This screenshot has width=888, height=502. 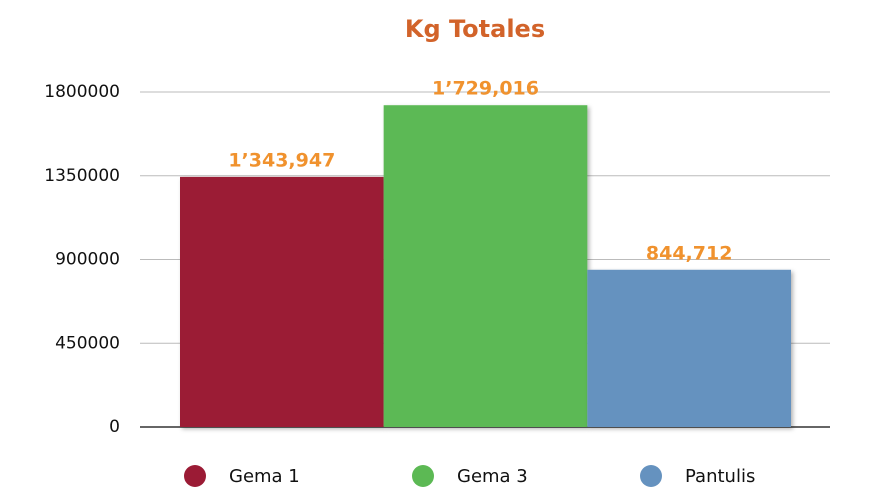 What do you see at coordinates (82, 92) in the screenshot?
I see `y-tick-label: 1800000` at bounding box center [82, 92].